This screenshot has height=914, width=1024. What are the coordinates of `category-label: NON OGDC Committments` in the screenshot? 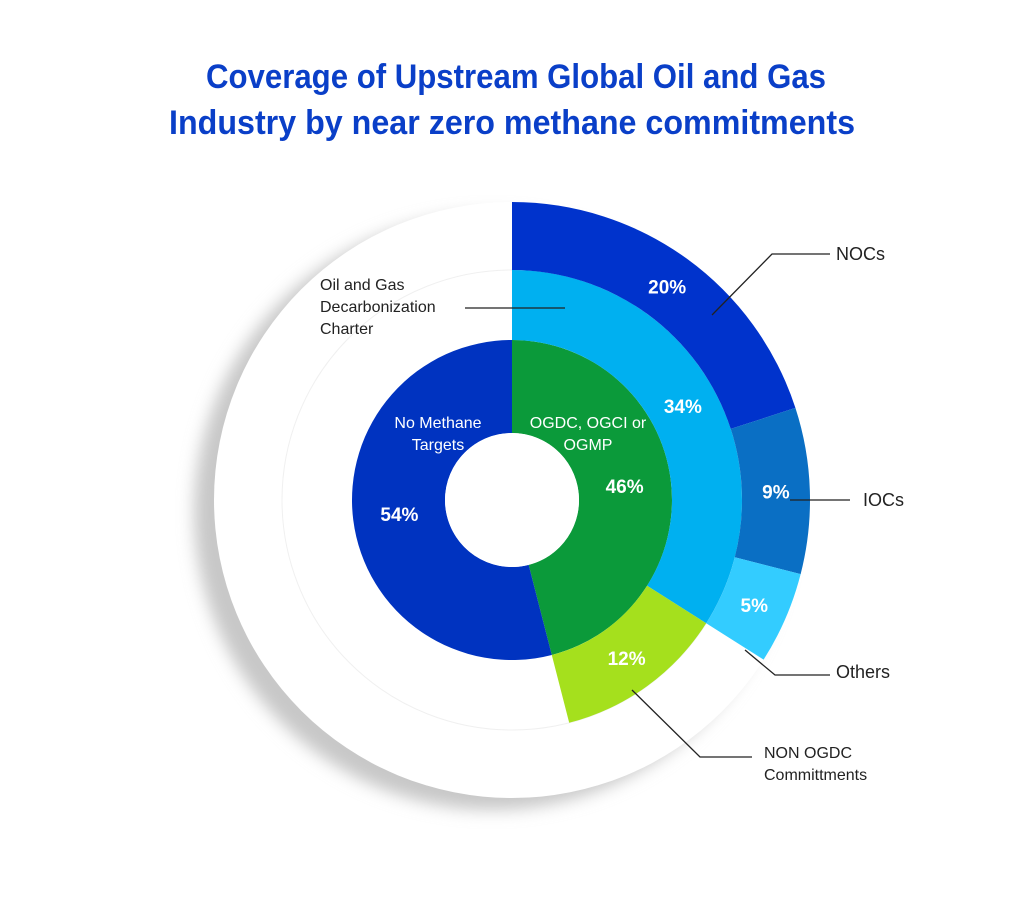 It's located at (816, 764).